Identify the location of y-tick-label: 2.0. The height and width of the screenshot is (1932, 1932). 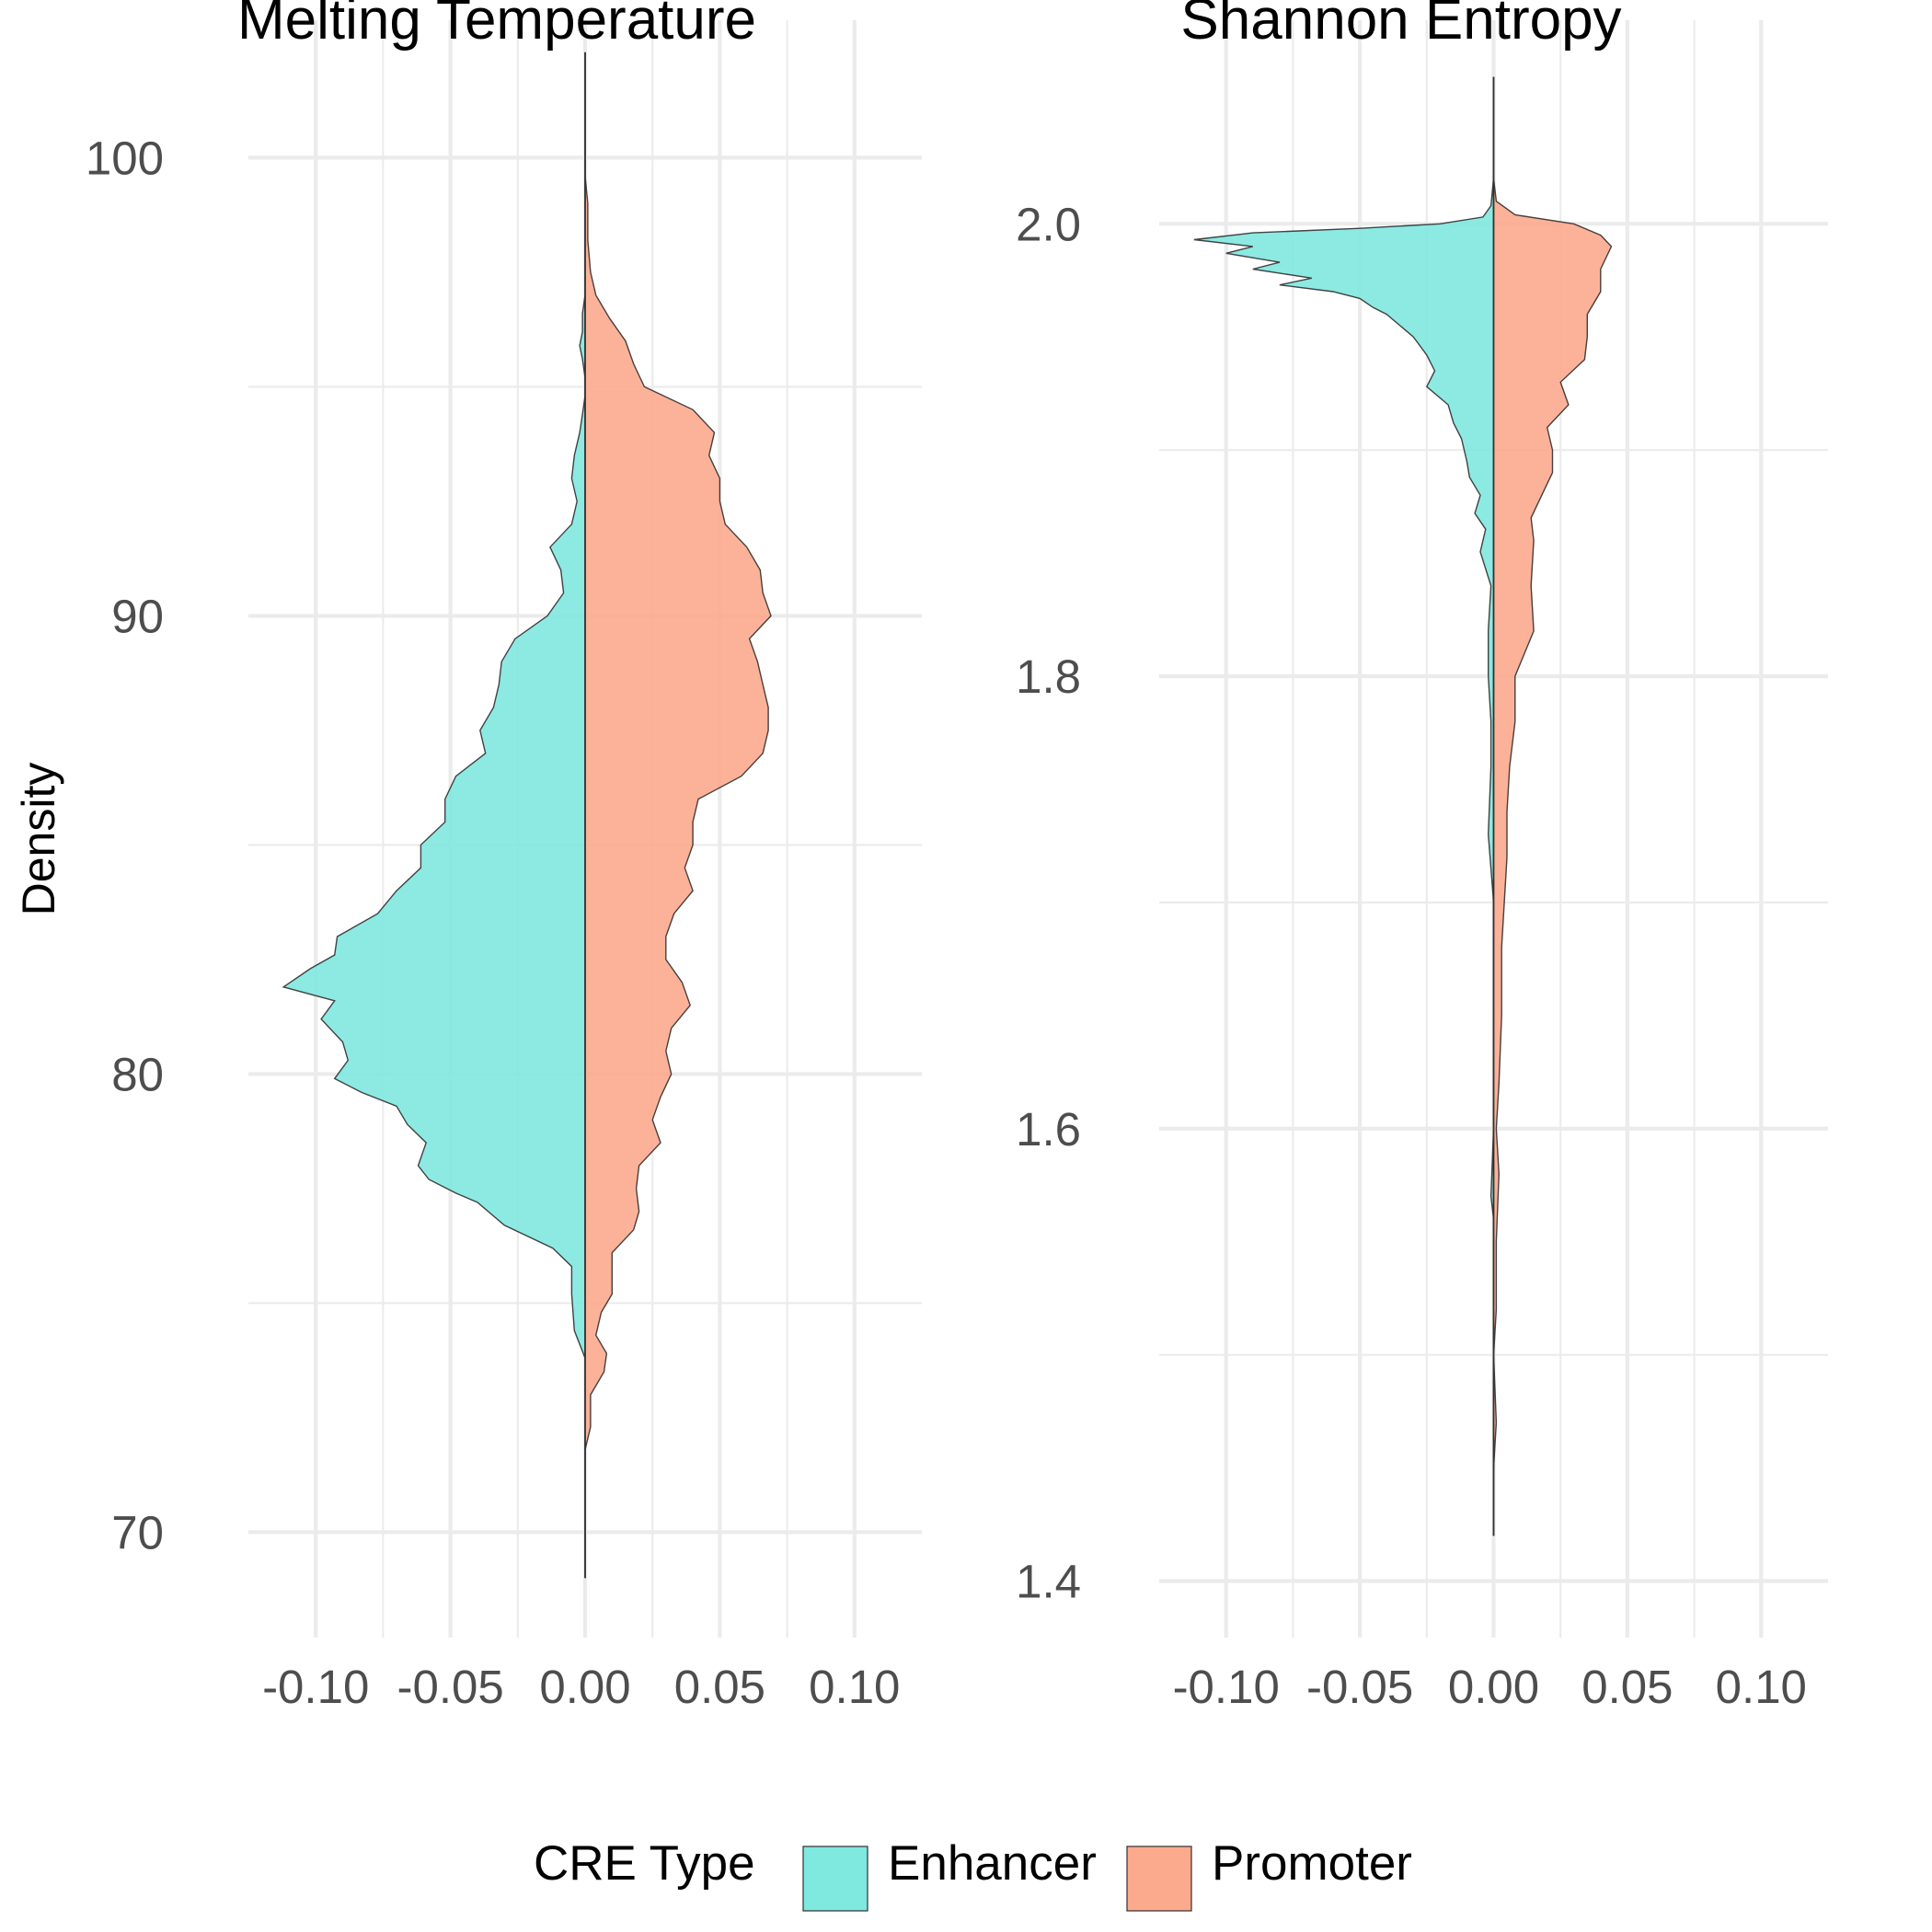
(1048, 224).